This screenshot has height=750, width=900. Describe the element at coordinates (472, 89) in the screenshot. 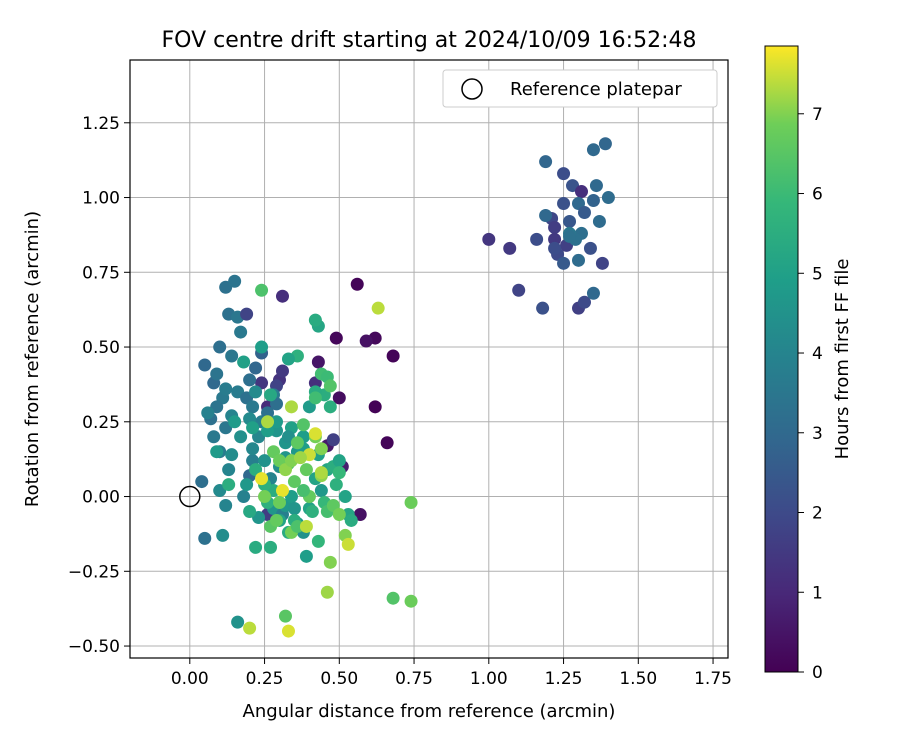

I see `legend-marker-icon` at that location.